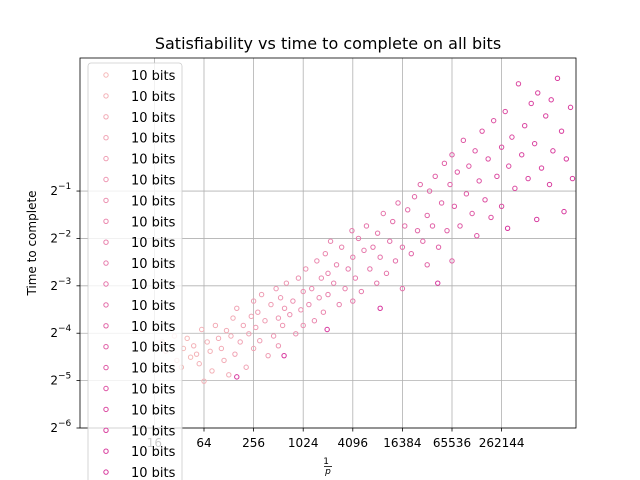  What do you see at coordinates (65, 329) in the screenshot?
I see `y-tick-exponent: −4` at bounding box center [65, 329].